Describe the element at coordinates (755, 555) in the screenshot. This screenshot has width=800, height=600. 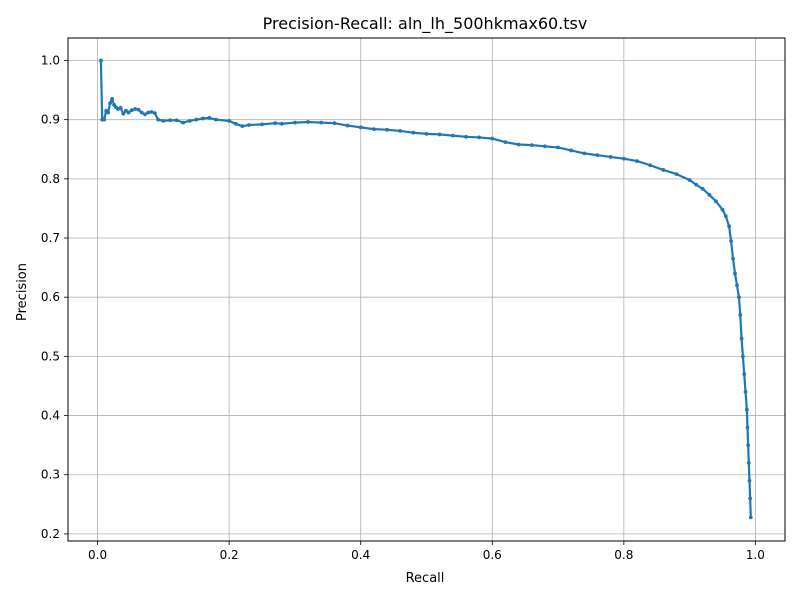
I see `x-tick-label: 1.0` at that location.